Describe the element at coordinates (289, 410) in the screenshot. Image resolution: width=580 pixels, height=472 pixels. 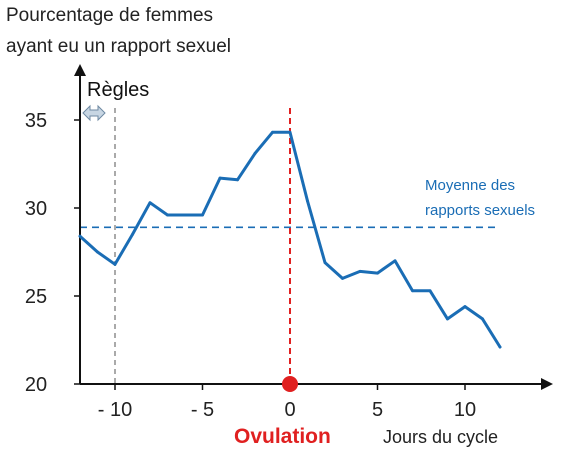
I see `x-tick-label: 0` at that location.